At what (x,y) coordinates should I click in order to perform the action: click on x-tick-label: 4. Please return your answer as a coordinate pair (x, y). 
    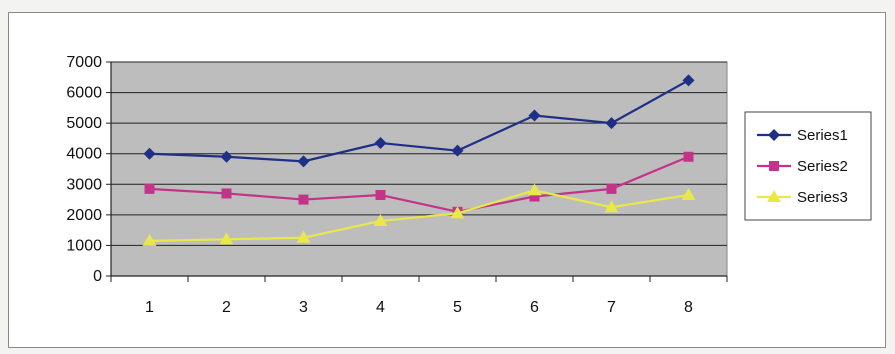
    Looking at the image, I should click on (380, 307).